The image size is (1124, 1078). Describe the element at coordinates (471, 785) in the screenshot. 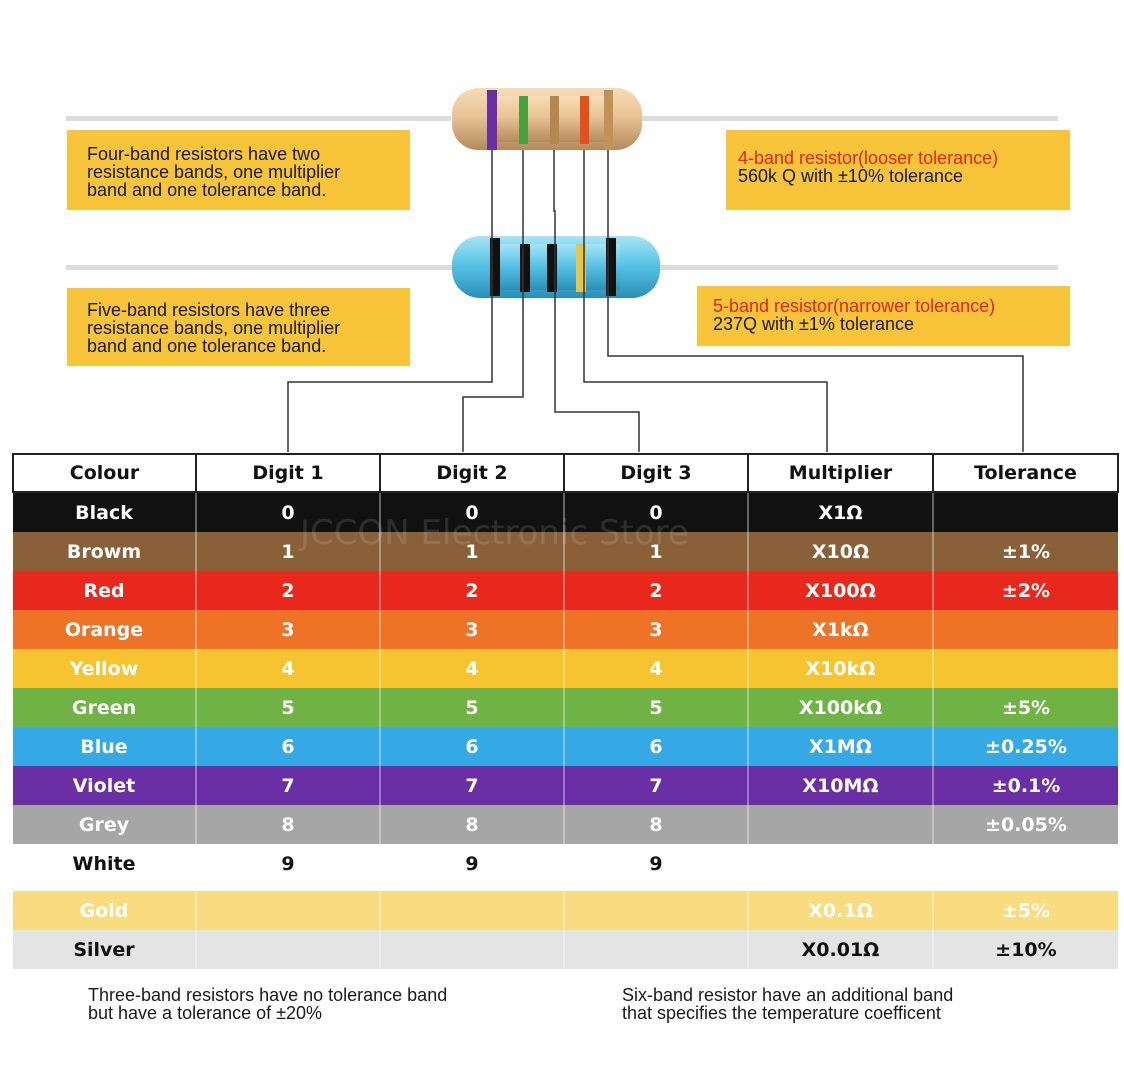

I see `cell-digit-2: 7` at that location.